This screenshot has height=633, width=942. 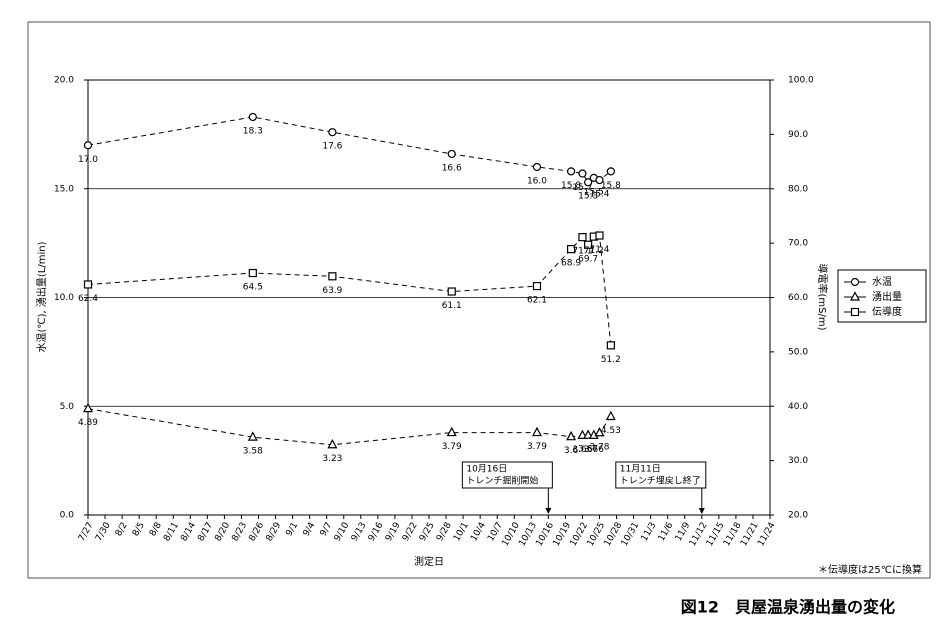 I want to click on y-tick-label: 20.0, so click(x=64, y=81).